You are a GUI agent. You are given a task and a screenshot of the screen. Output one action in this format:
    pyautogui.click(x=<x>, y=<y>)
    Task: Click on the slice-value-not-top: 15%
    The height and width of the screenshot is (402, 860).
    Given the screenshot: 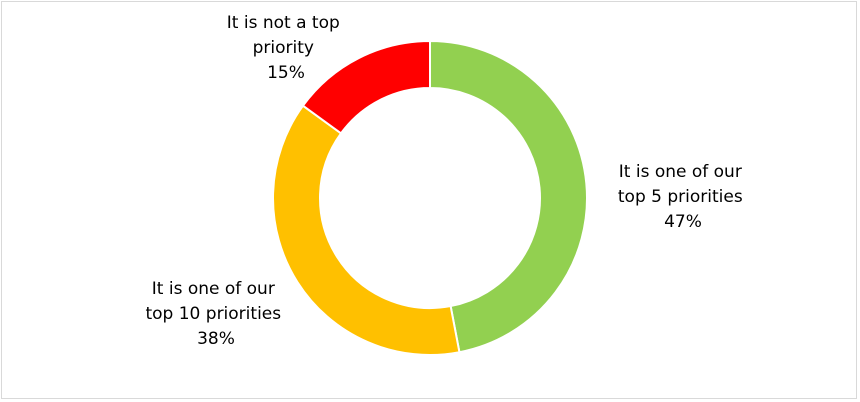 What is the action you would take?
    pyautogui.click(x=286, y=73)
    